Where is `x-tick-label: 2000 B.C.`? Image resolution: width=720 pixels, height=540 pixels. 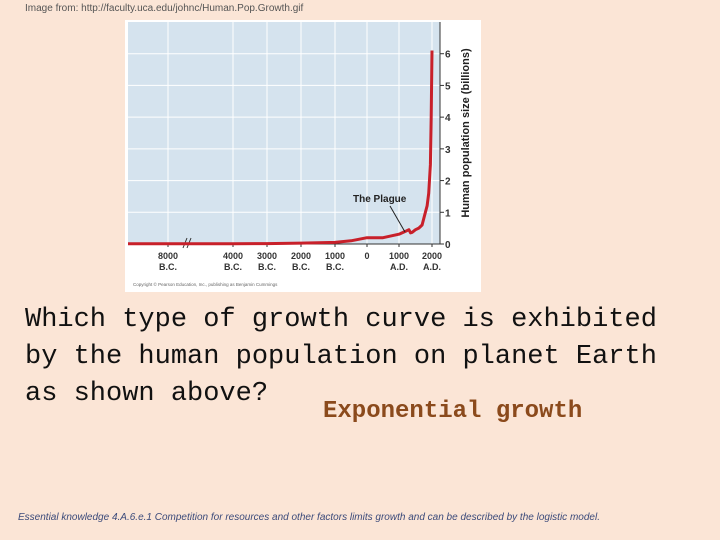 x-tick-label: 2000 B.C. is located at coordinates (301, 261).